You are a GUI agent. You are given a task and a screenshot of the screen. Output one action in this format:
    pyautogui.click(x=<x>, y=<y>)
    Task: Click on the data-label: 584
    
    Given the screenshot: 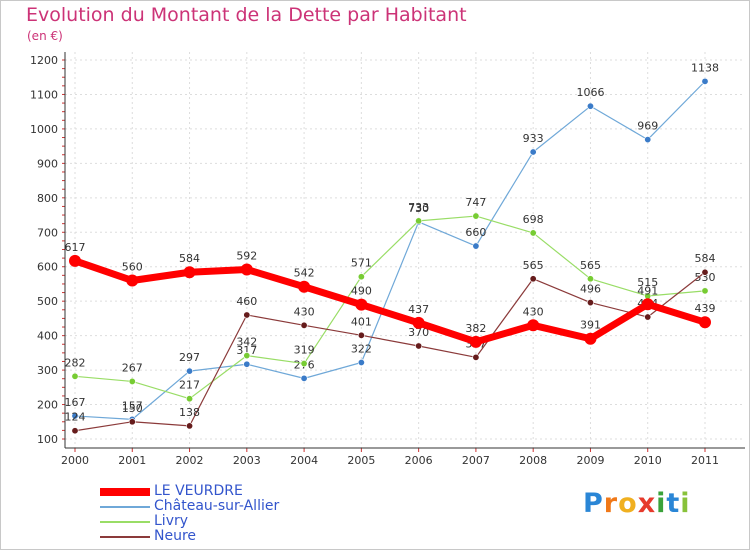 What is the action you would take?
    pyautogui.click(x=705, y=258)
    